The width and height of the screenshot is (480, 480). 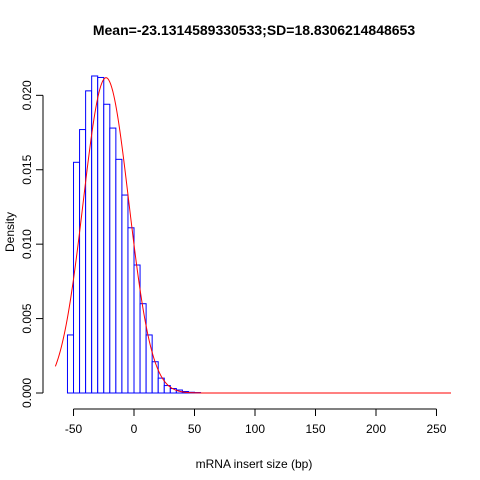 I want to click on y-axis-label: Density, so click(x=10, y=232).